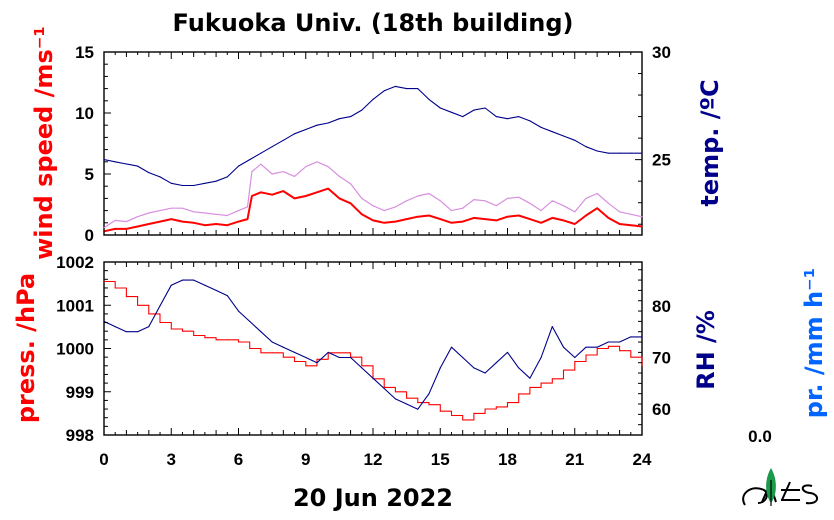  Describe the element at coordinates (661, 306) in the screenshot. I see `right-y-tick-label: 80` at that location.